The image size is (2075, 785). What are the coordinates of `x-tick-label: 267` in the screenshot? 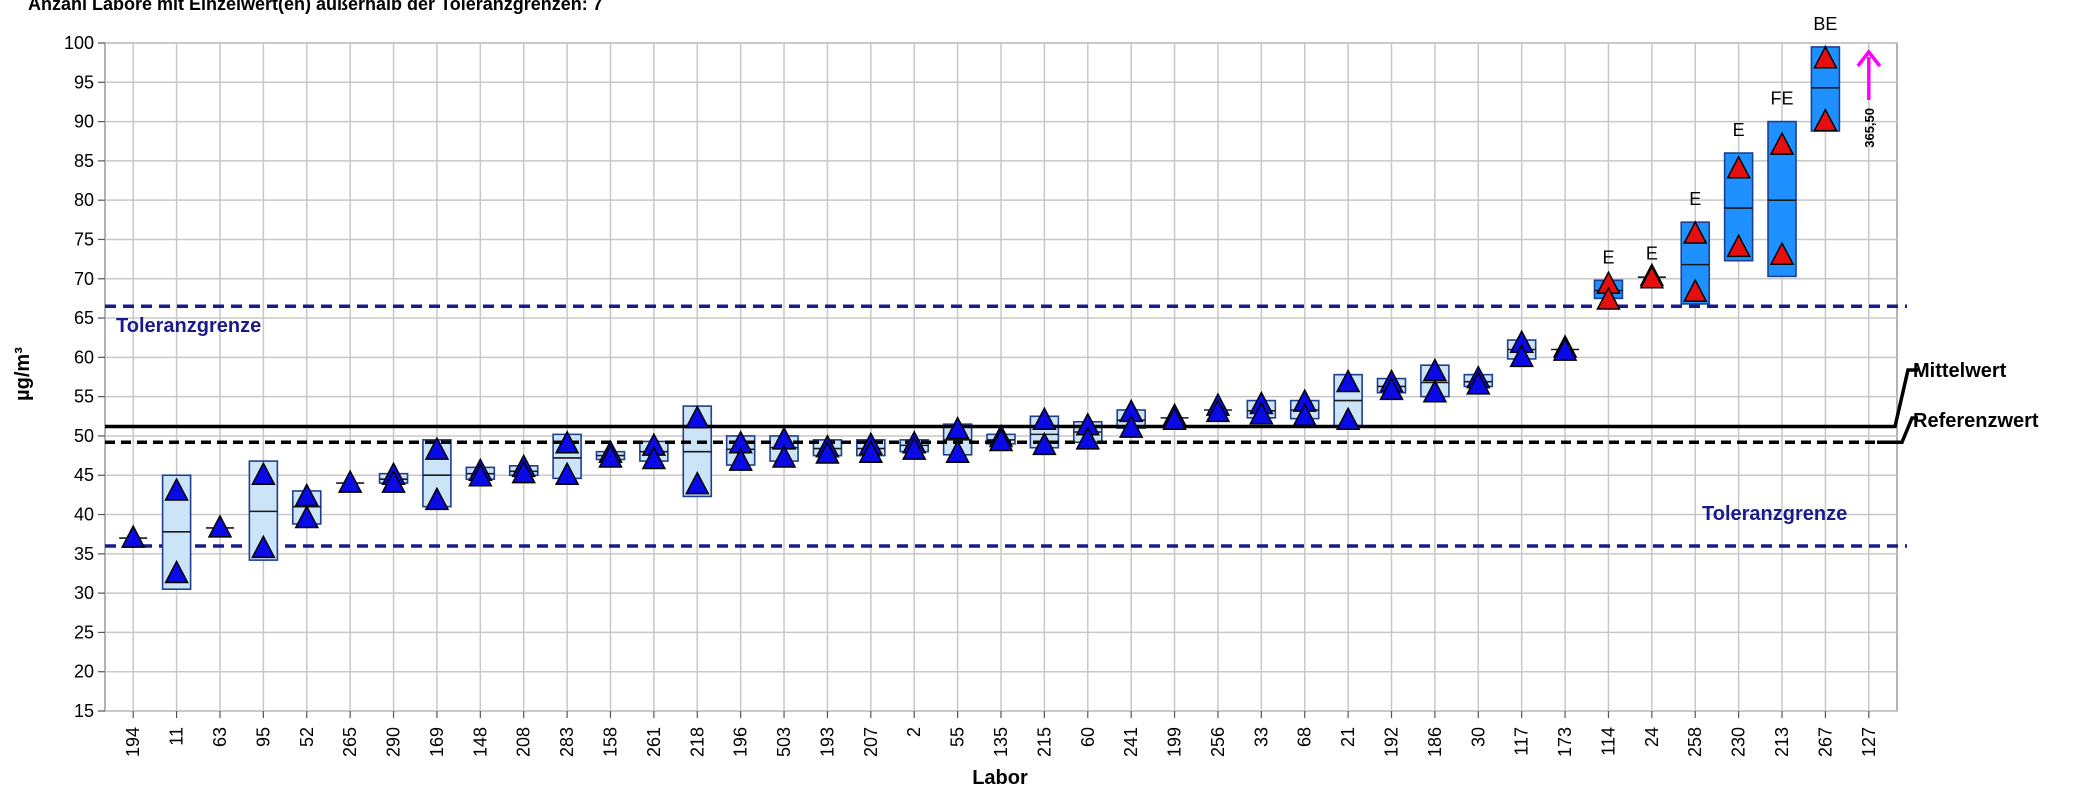 It's located at (1825, 742).